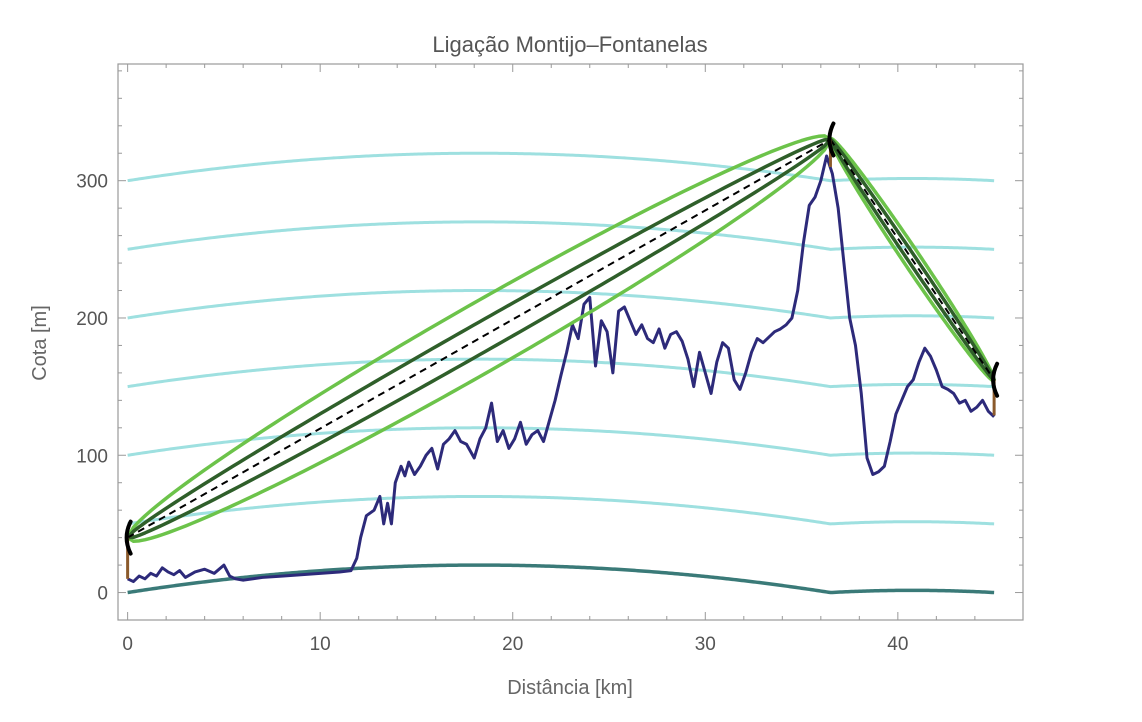  What do you see at coordinates (570, 688) in the screenshot?
I see `x-axis-title: Distância [km]` at bounding box center [570, 688].